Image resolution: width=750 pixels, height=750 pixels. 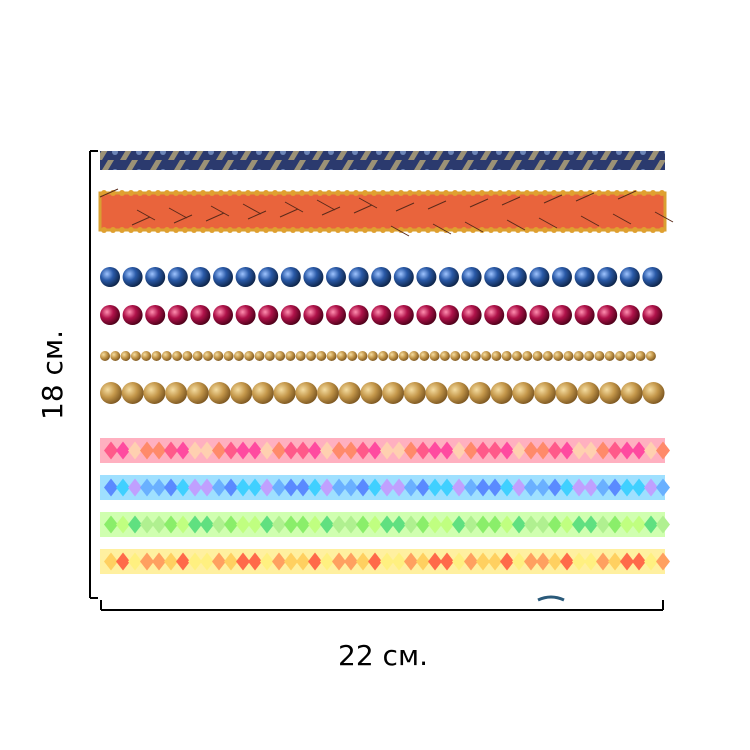 What do you see at coordinates (382, 160) in the screenshot?
I see `patterned-strip` at bounding box center [382, 160].